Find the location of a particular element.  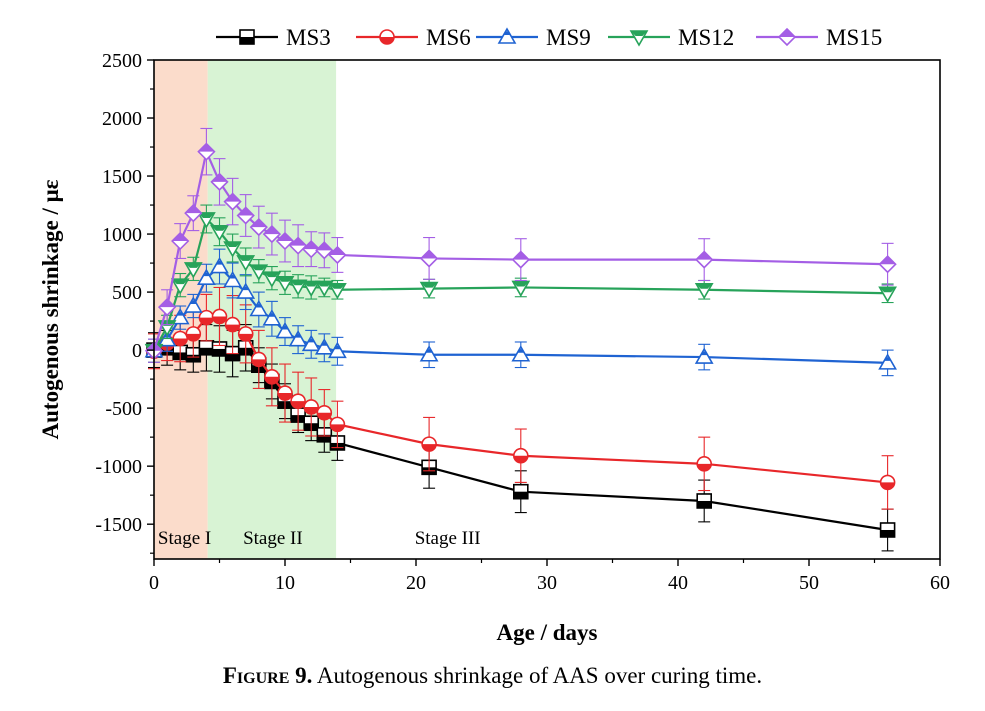

legend-label: MS9 is located at coordinates (568, 37).